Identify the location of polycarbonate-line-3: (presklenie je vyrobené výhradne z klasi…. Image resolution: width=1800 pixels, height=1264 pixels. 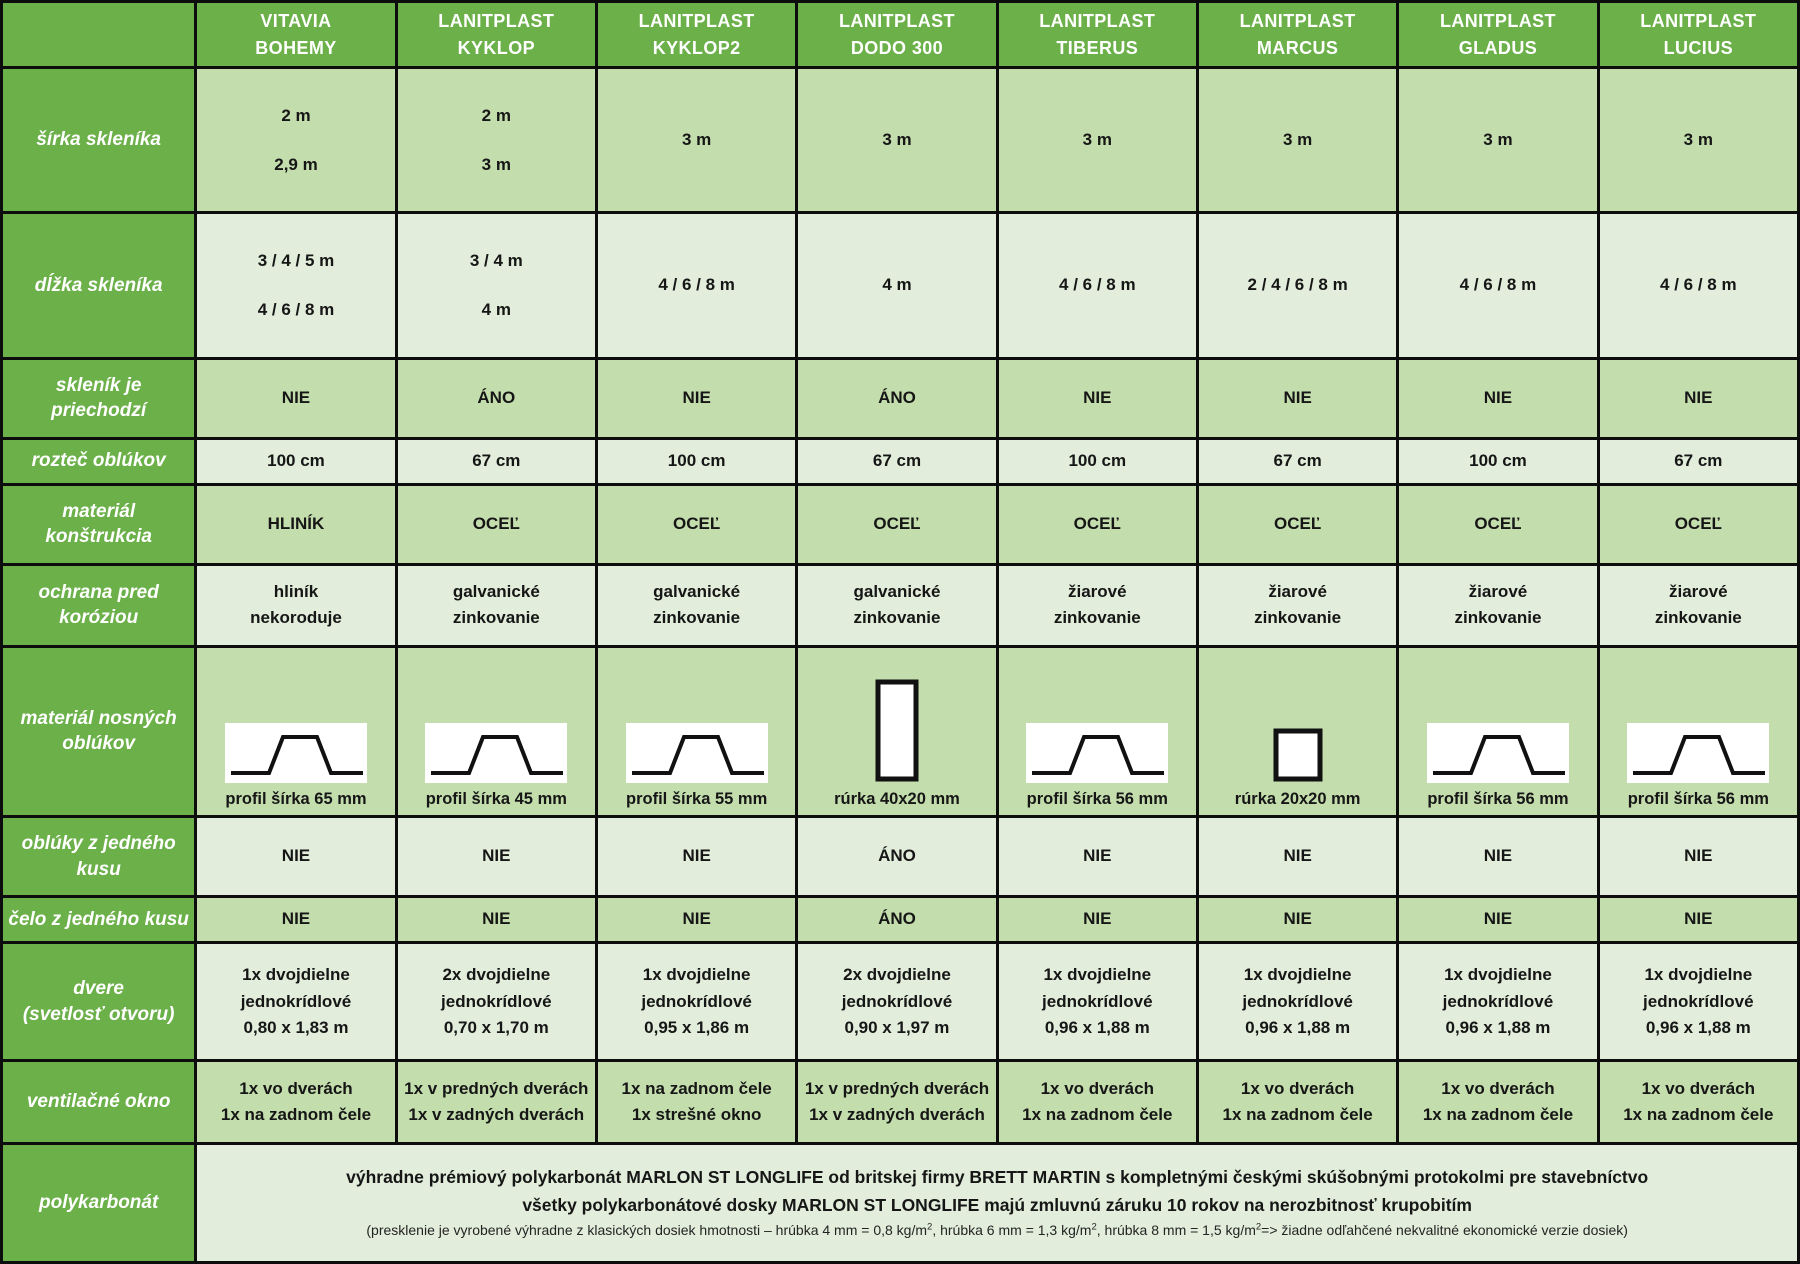
(997, 1231).